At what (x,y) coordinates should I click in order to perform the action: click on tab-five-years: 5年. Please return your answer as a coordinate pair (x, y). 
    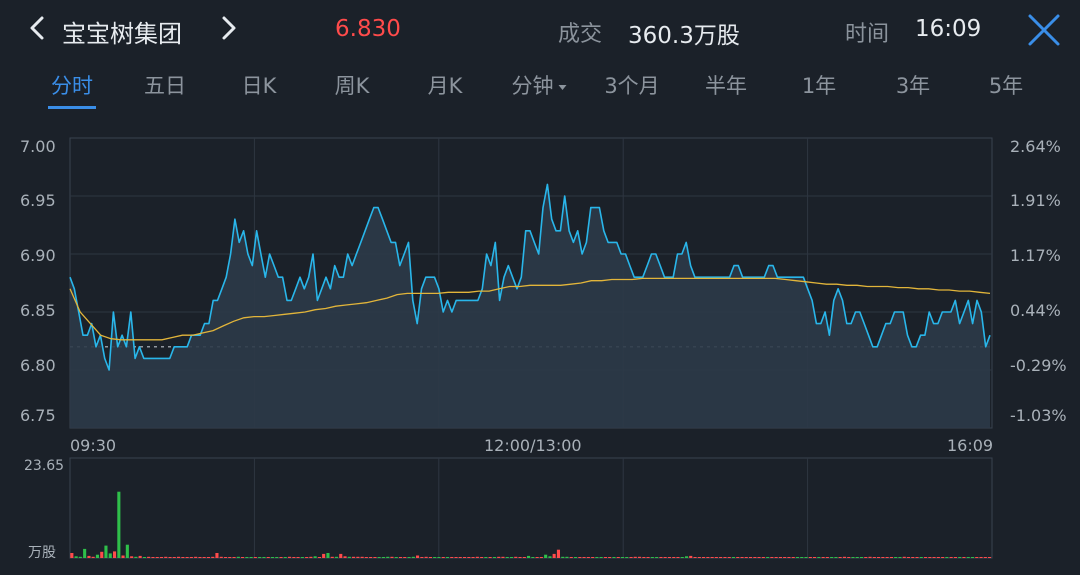
    Looking at the image, I should click on (1006, 86).